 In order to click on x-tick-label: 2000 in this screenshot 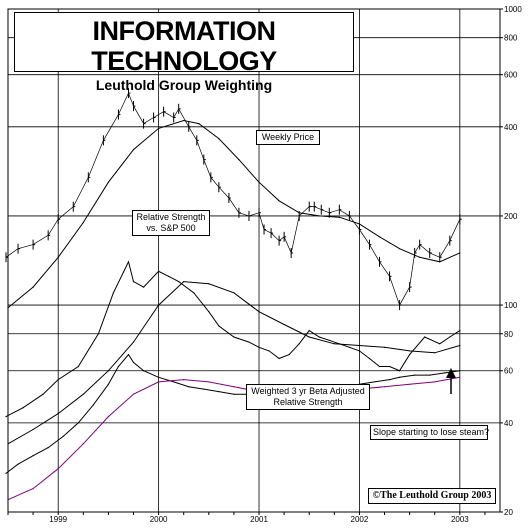, I will do `click(159, 519)`.